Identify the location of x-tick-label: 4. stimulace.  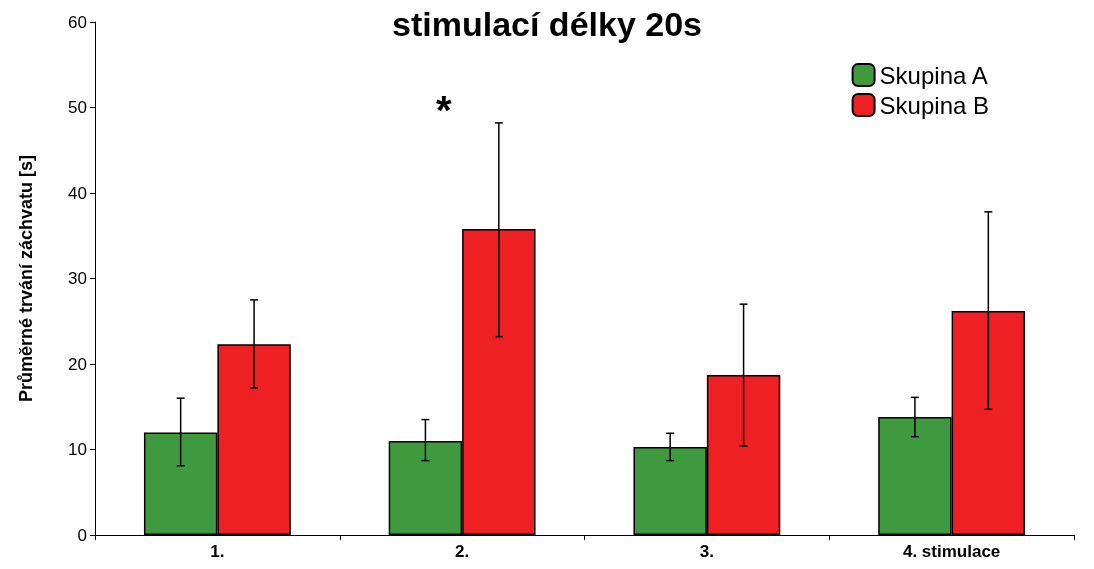
(951, 551).